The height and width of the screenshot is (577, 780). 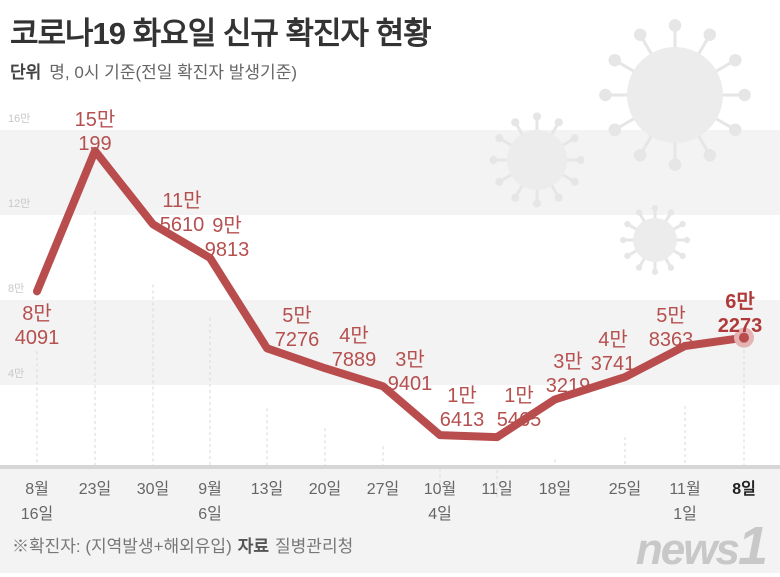 What do you see at coordinates (440, 514) in the screenshot?
I see `x-tick-label: 4일` at bounding box center [440, 514].